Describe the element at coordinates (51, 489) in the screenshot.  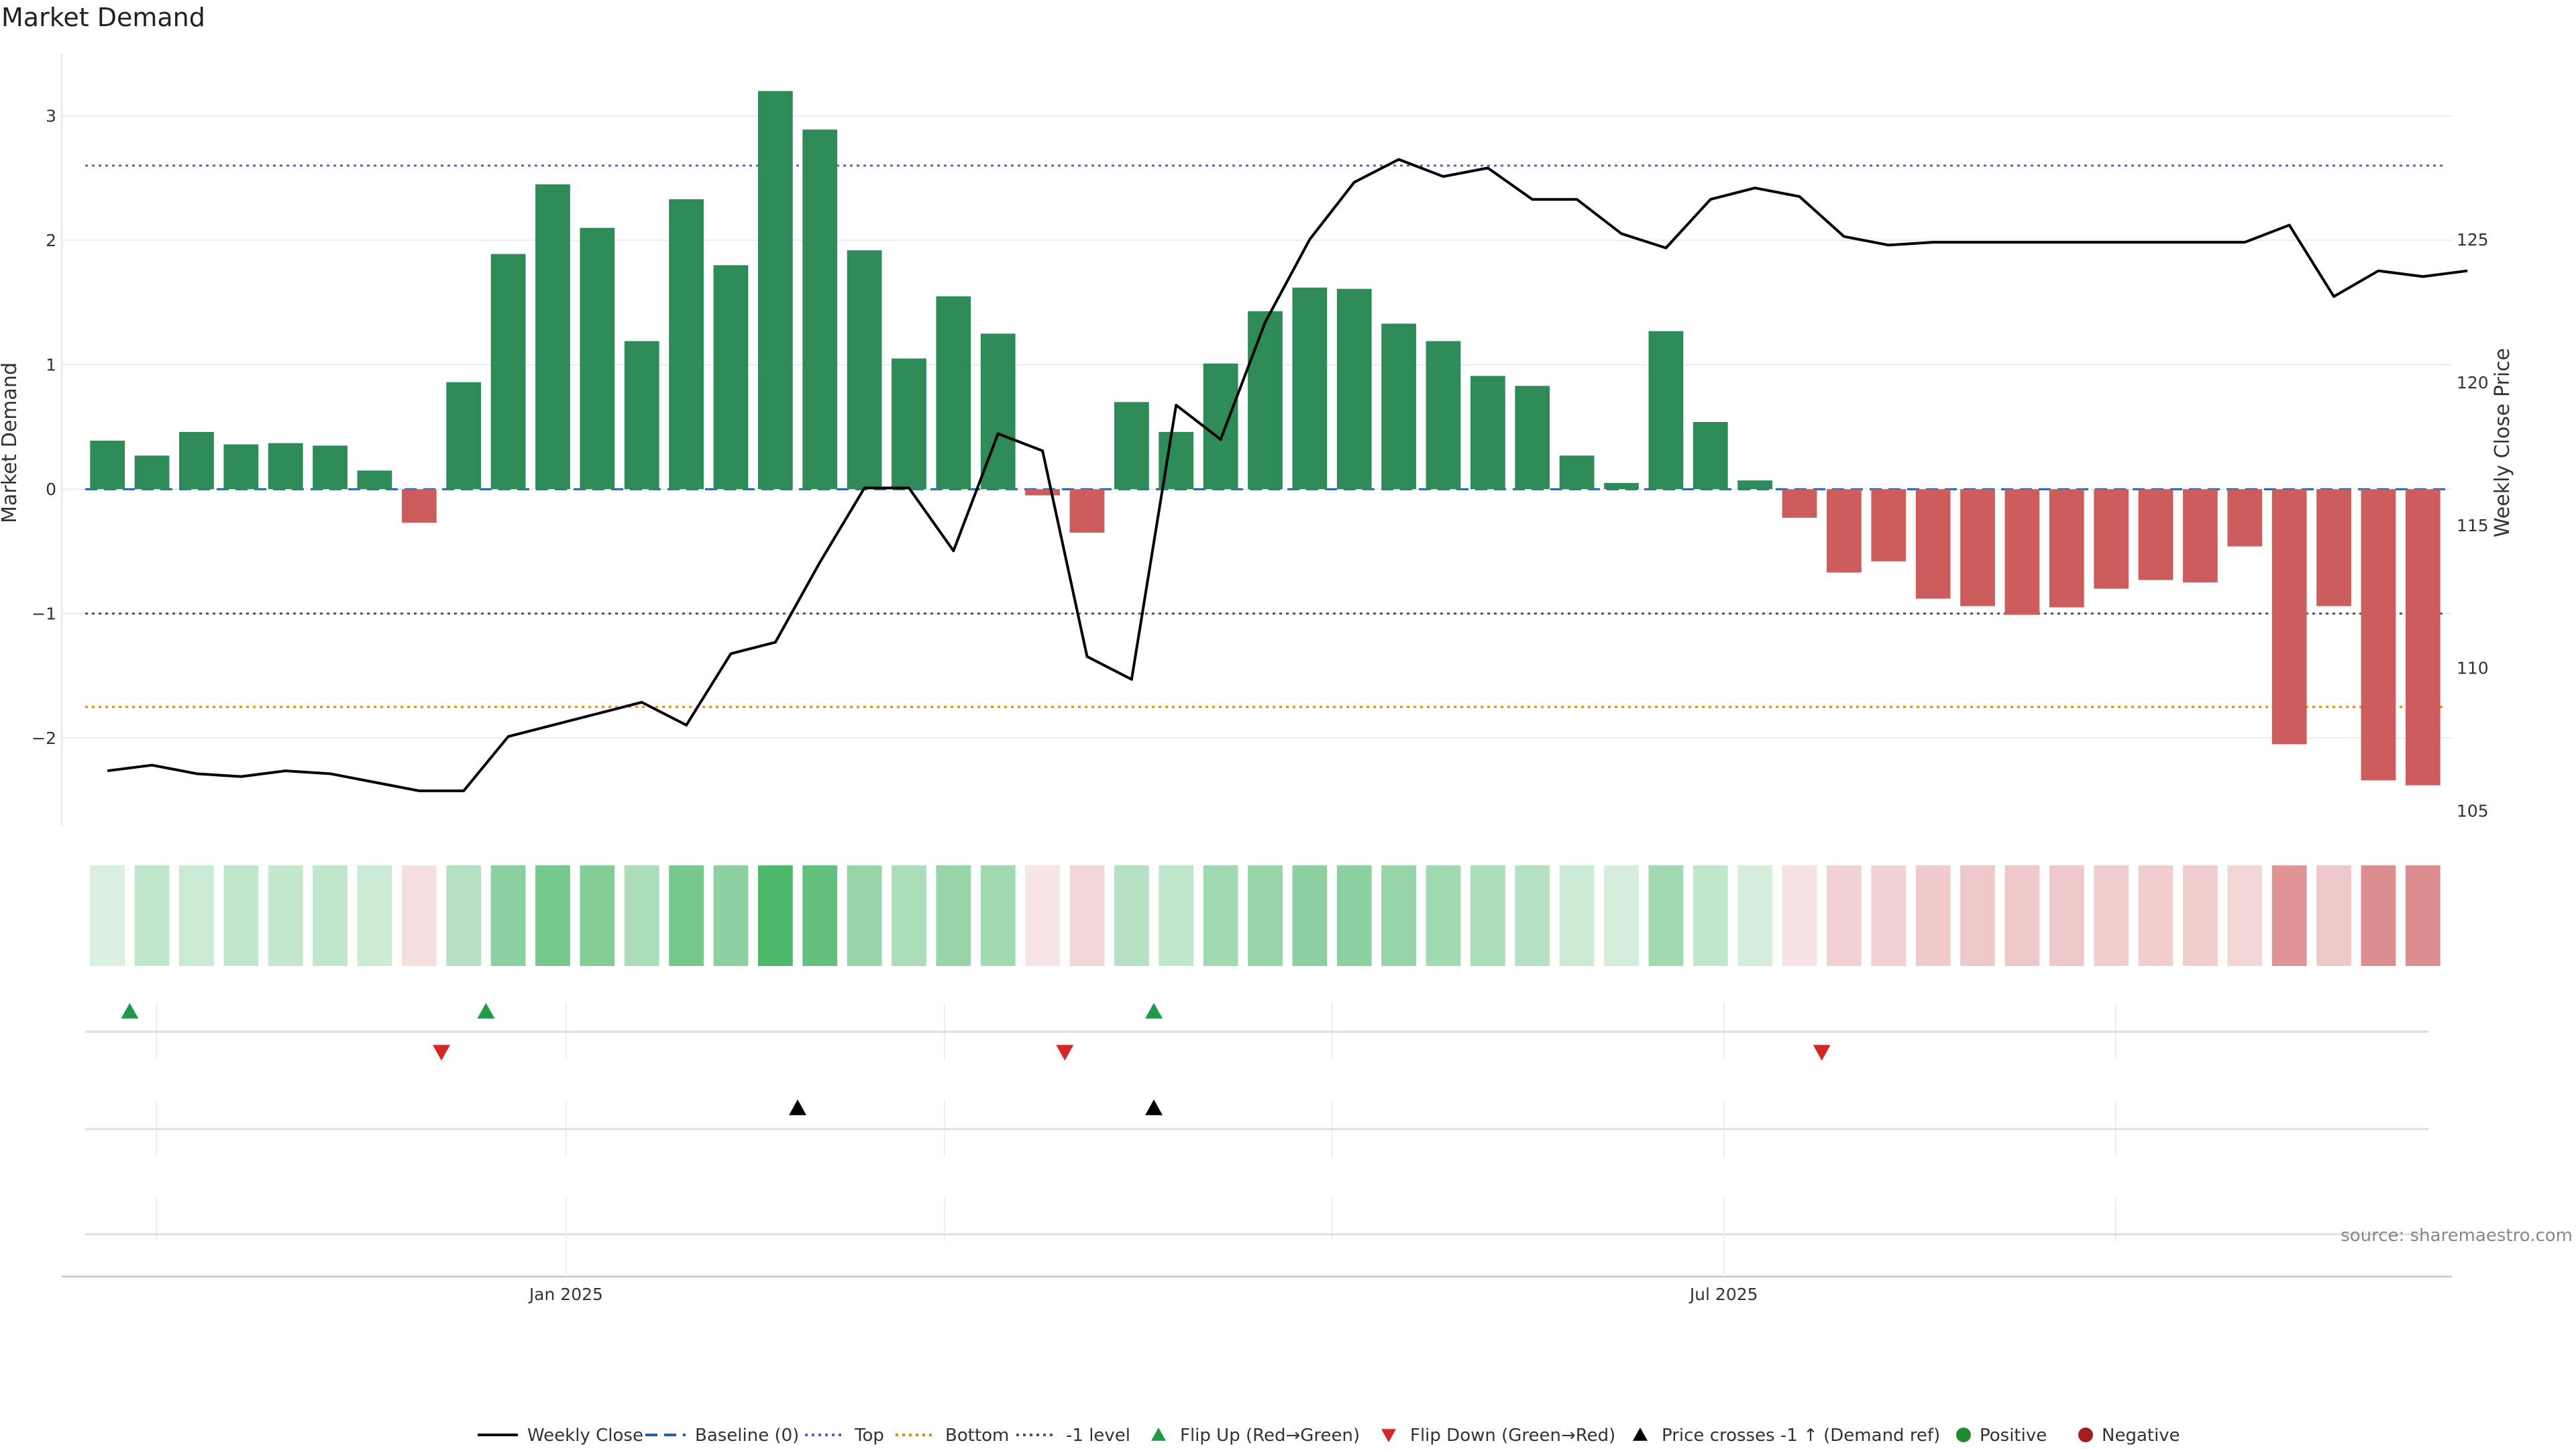
I see `y-tick-label: 0` at that location.